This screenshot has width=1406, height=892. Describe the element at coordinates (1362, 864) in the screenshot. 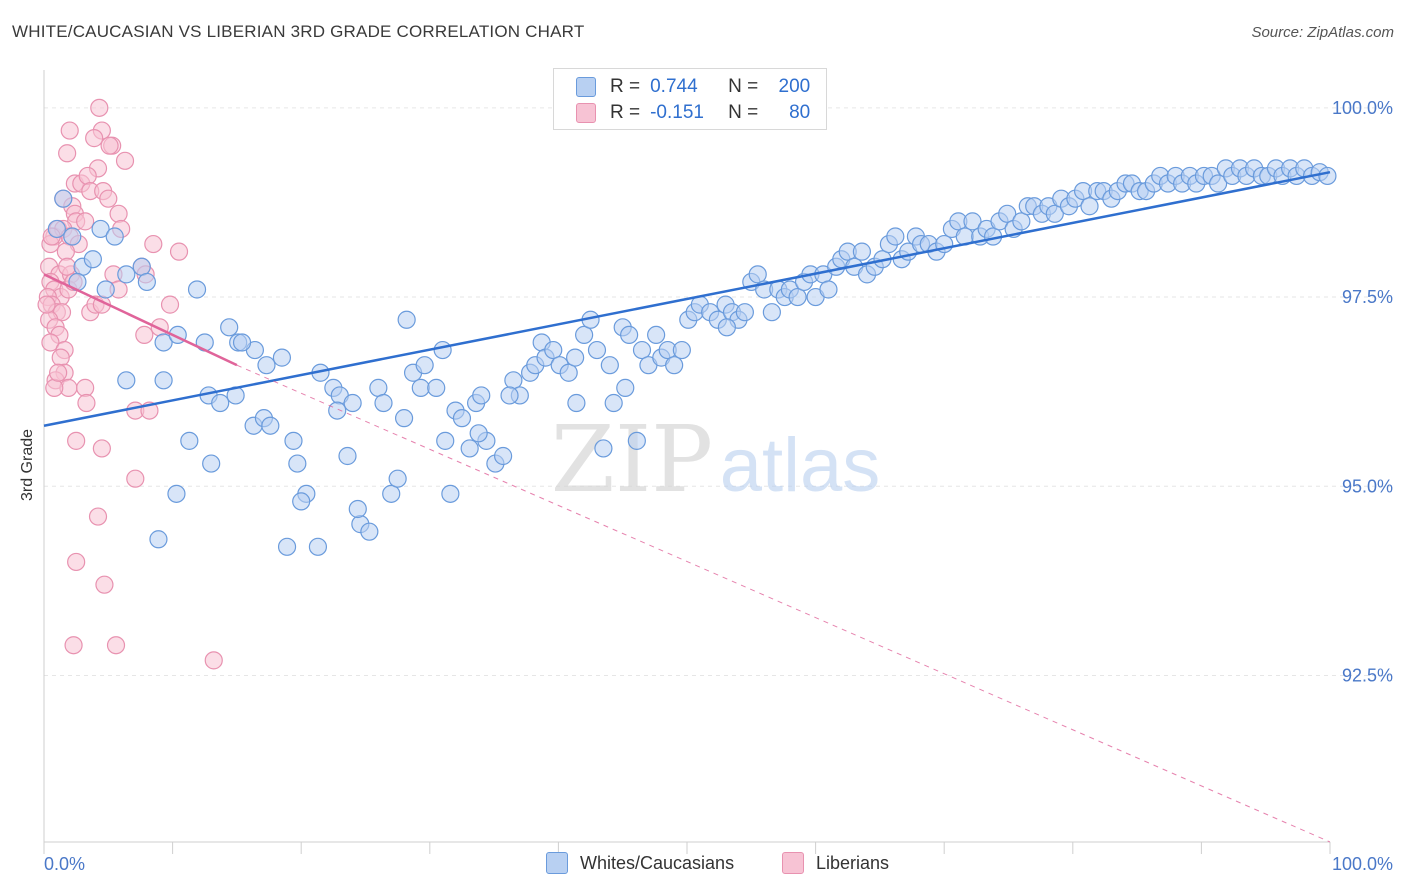

I see `x-tick-label: 100.0%` at that location.